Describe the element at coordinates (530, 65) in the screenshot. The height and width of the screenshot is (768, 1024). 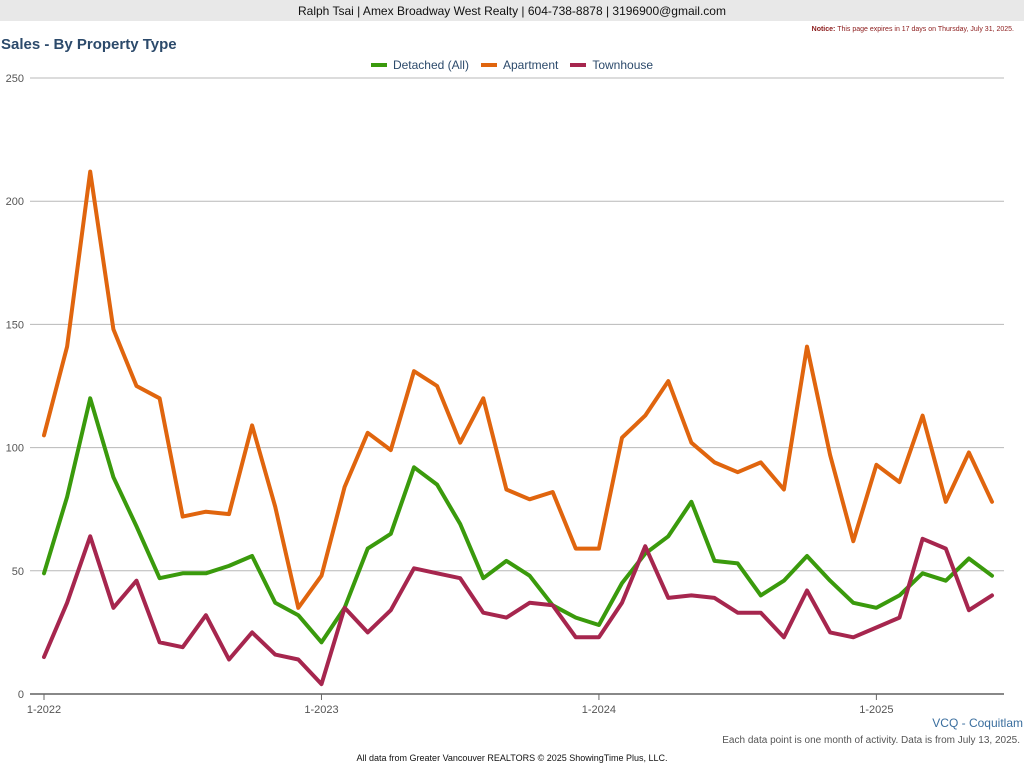
I see `legend-label-apartment: Apartment` at that location.